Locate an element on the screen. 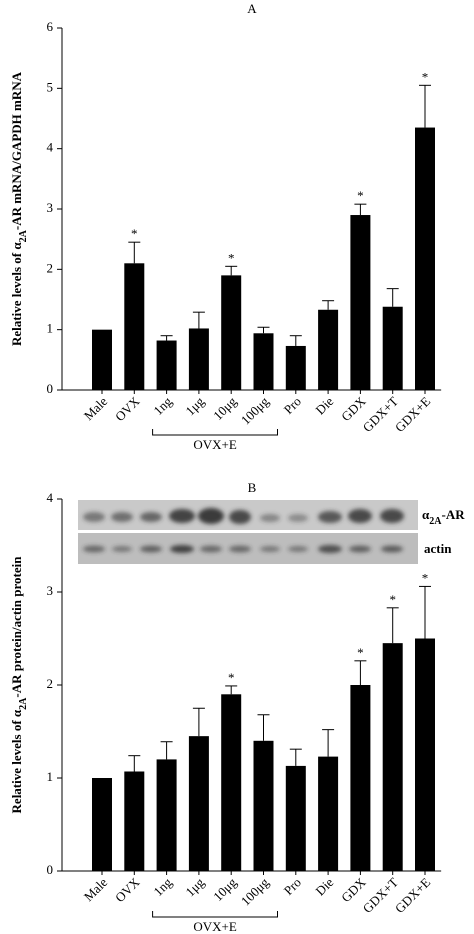 The image size is (474, 934). label-part: -AR mRNA/GAPDH mRNA is located at coordinates (16, 150).